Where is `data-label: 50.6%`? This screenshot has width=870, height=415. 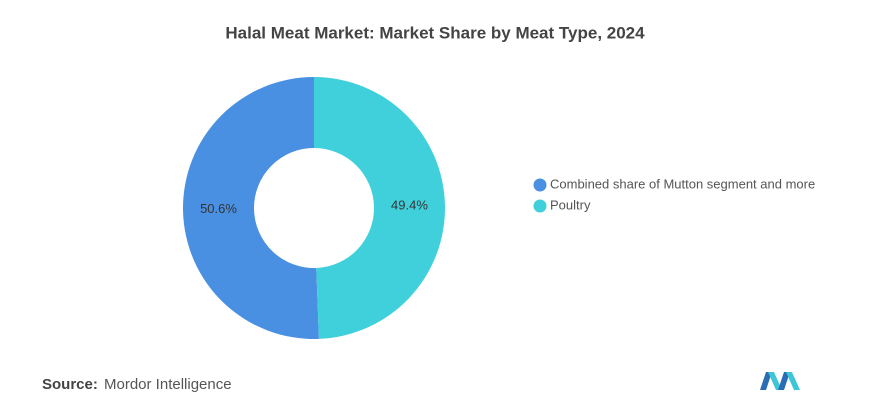 data-label: 50.6% is located at coordinates (218, 208).